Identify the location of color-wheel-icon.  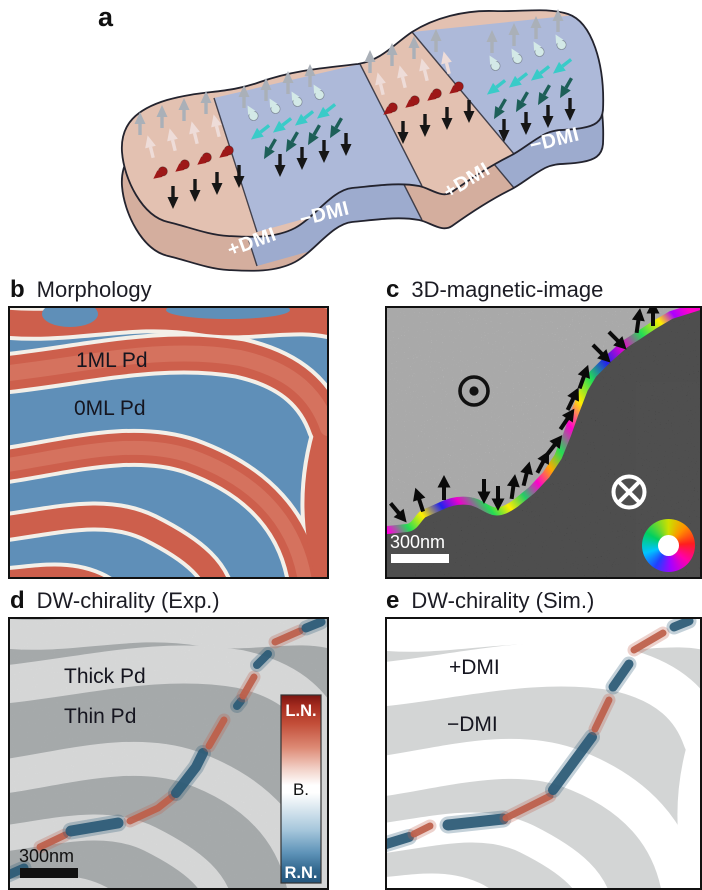
(668, 545).